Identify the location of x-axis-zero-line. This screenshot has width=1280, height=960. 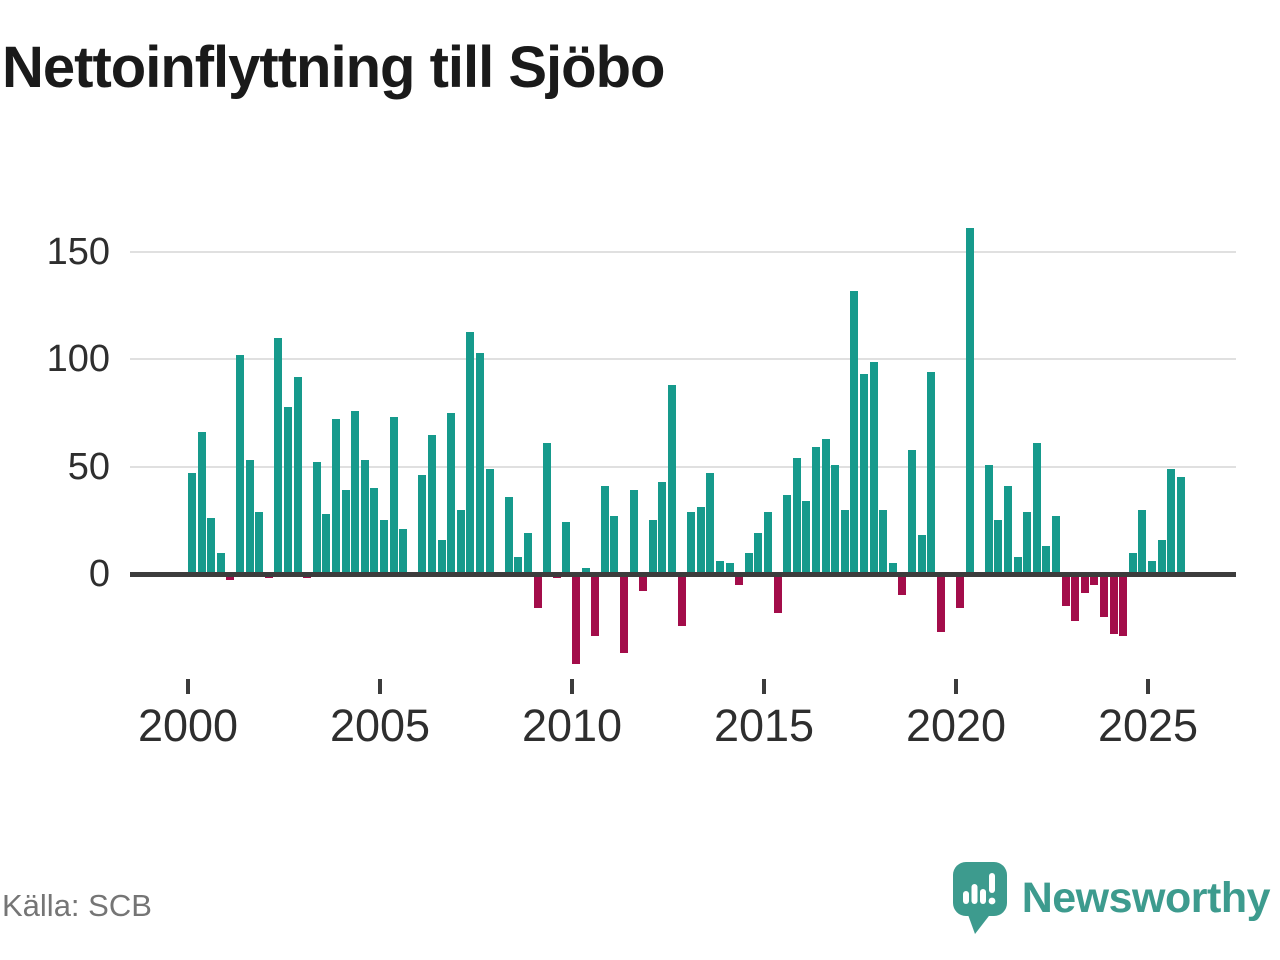
(683, 574).